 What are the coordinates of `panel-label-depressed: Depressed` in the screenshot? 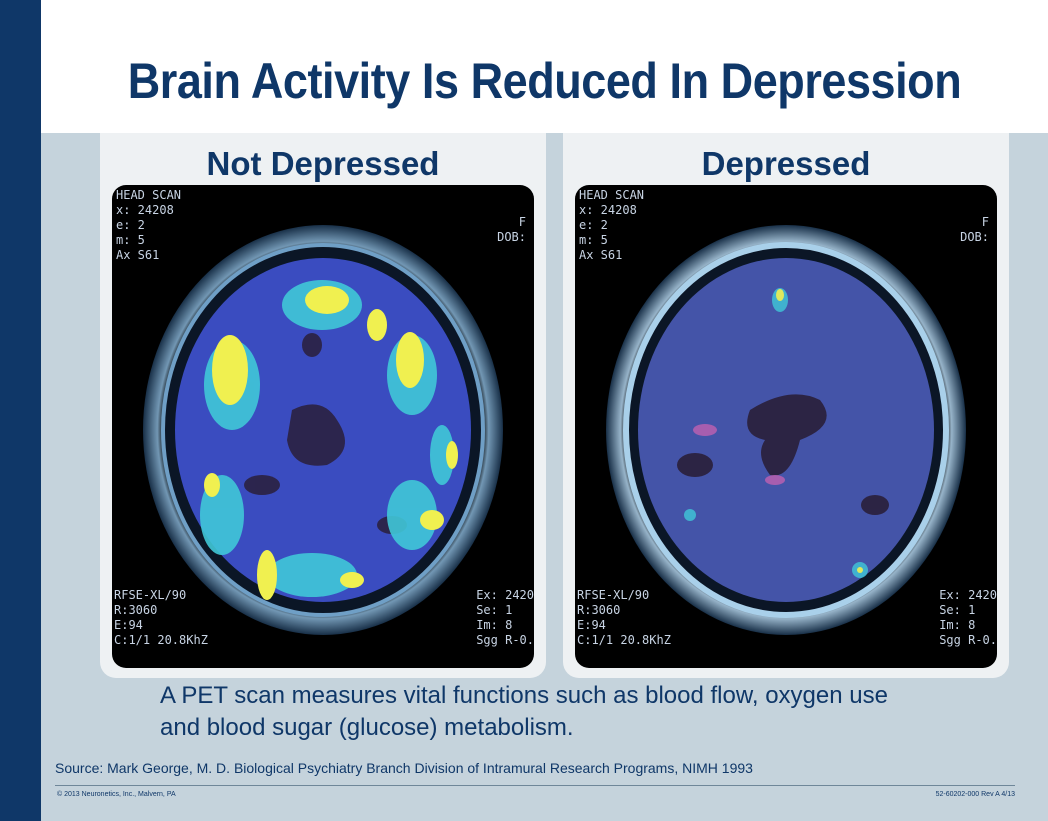 It's located at (786, 163).